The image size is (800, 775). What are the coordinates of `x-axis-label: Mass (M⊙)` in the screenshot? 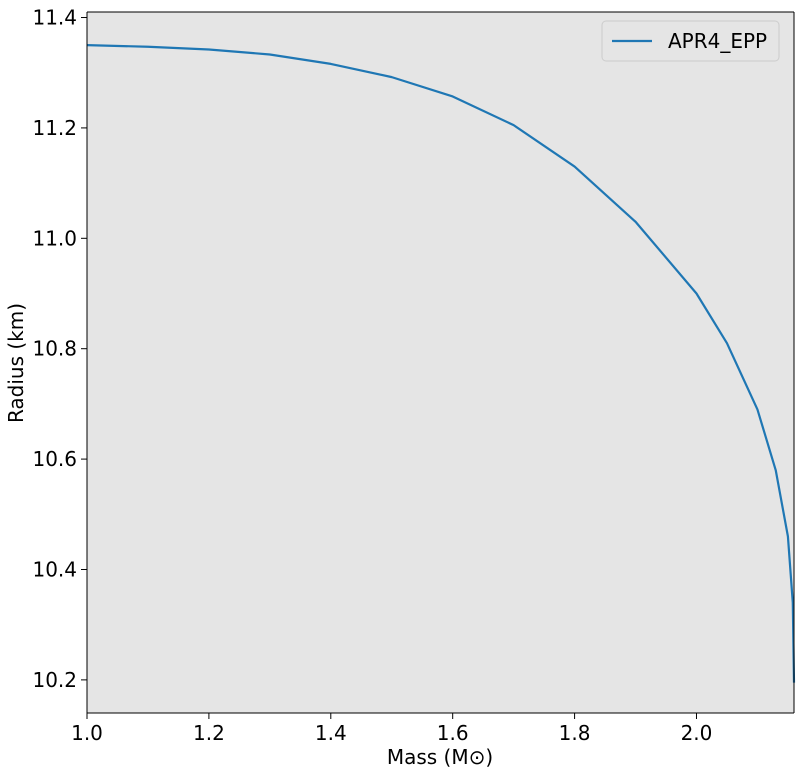 It's located at (440, 757).